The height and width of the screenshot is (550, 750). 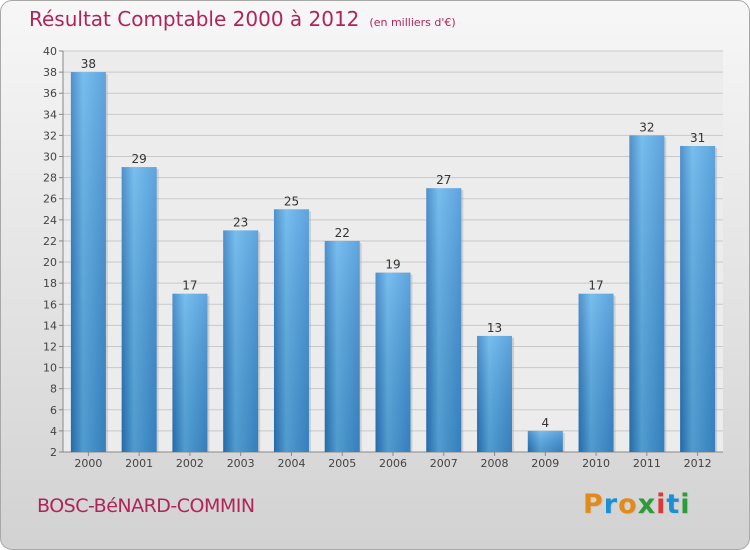 I want to click on bar-value-label: 23, so click(x=240, y=222).